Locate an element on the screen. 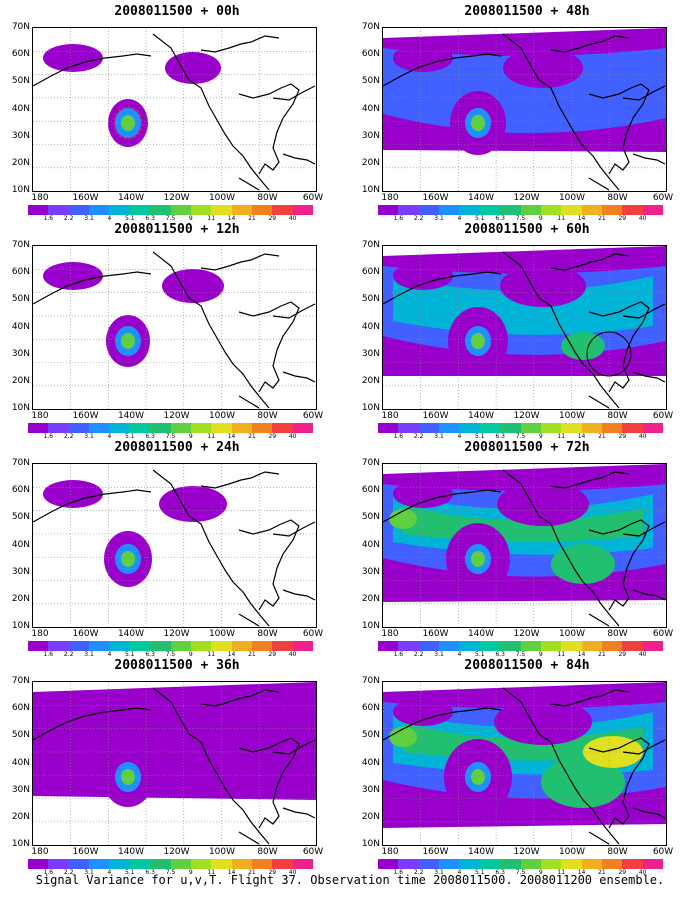 The height and width of the screenshot is (900, 700). lat-tick-label: 10N is located at coordinates (370, 844).